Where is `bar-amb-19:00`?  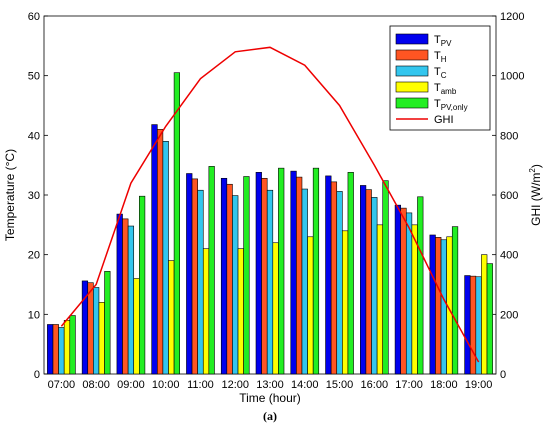
bar-amb-19:00 is located at coordinates (484, 314).